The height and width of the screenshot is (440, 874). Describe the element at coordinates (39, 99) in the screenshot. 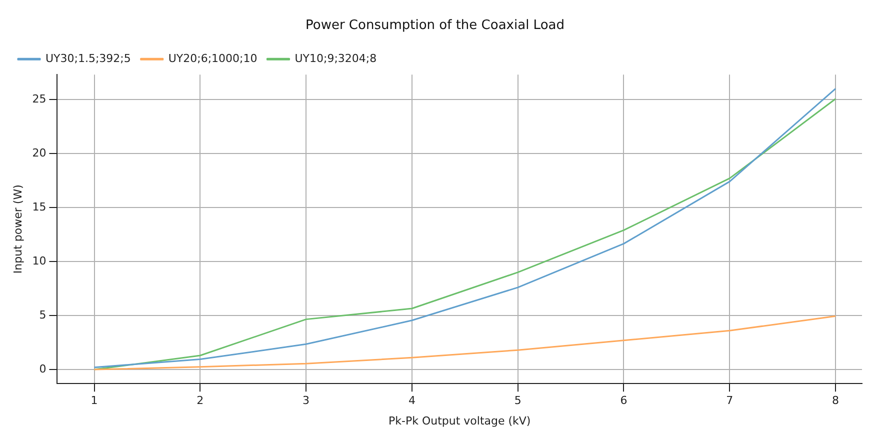

I see `y-tick-label: 25` at that location.